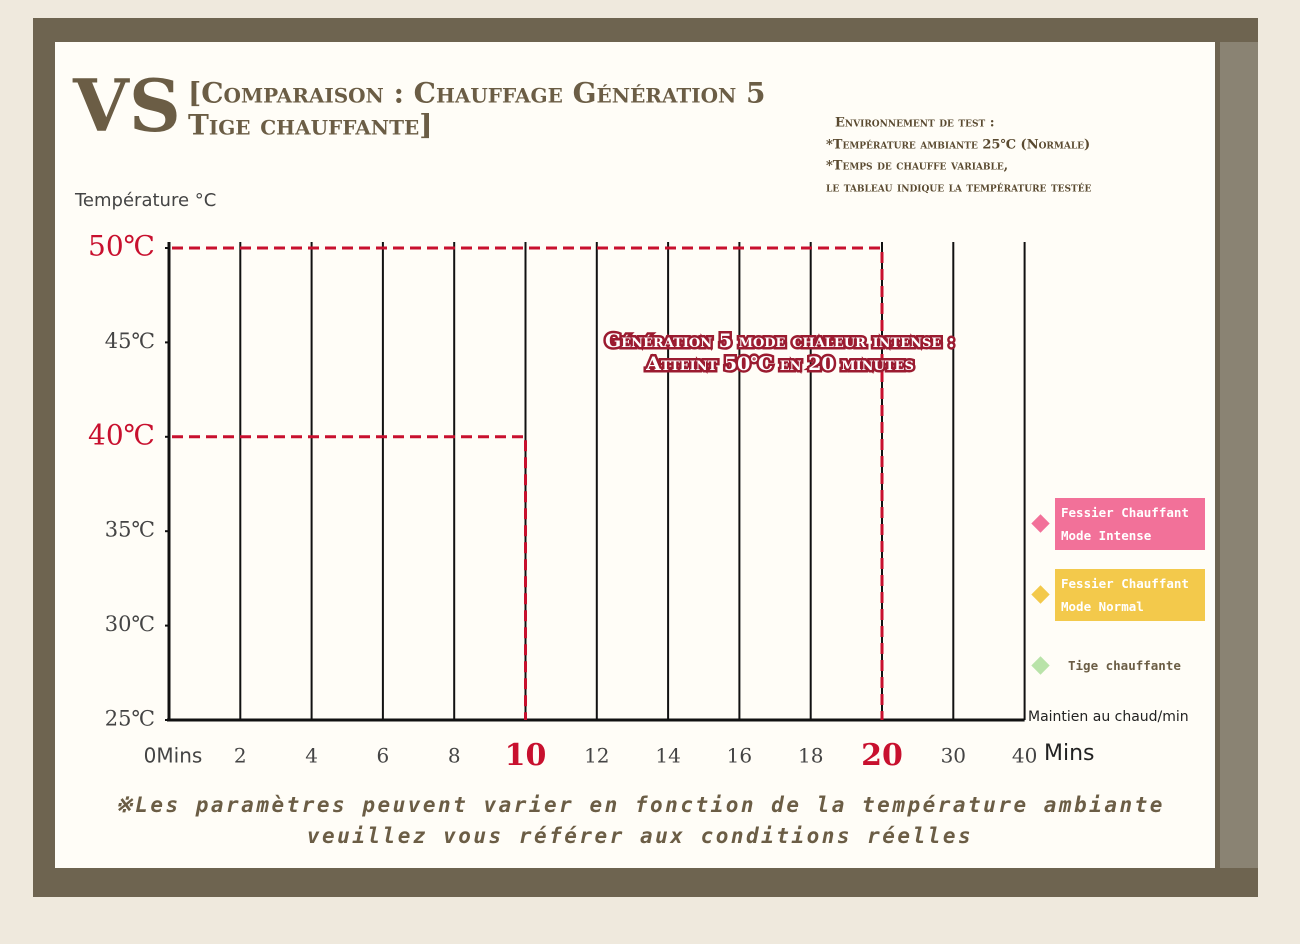  What do you see at coordinates (667, 756) in the screenshot?
I see `x-tick-label: 14` at bounding box center [667, 756].